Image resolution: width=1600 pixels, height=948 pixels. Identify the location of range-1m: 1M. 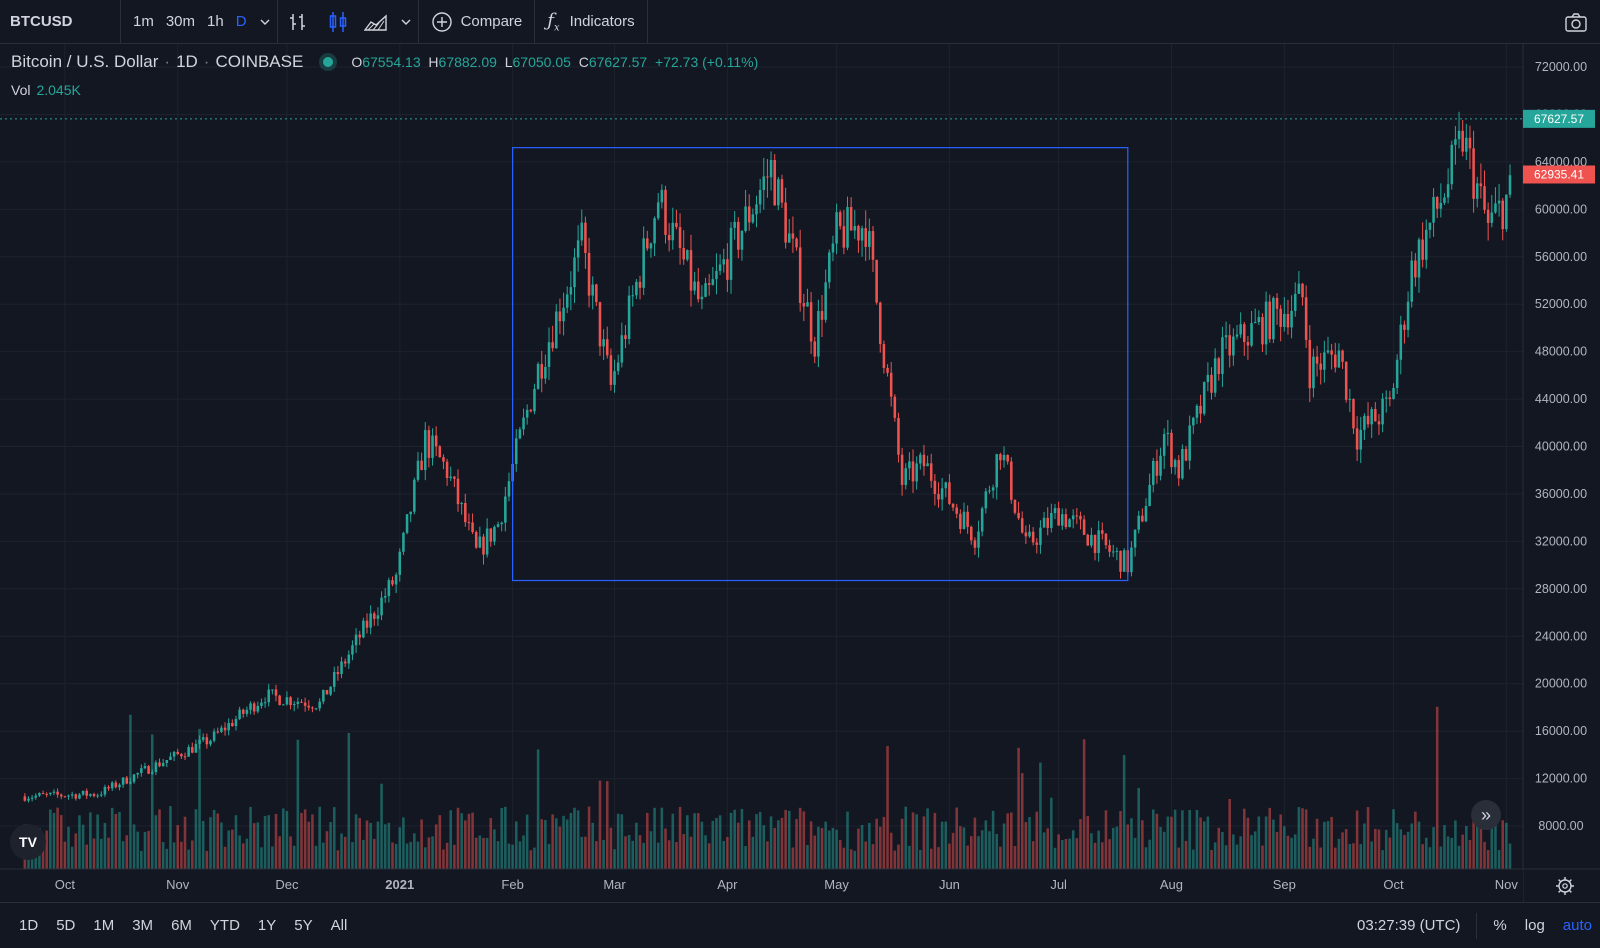
(104, 925).